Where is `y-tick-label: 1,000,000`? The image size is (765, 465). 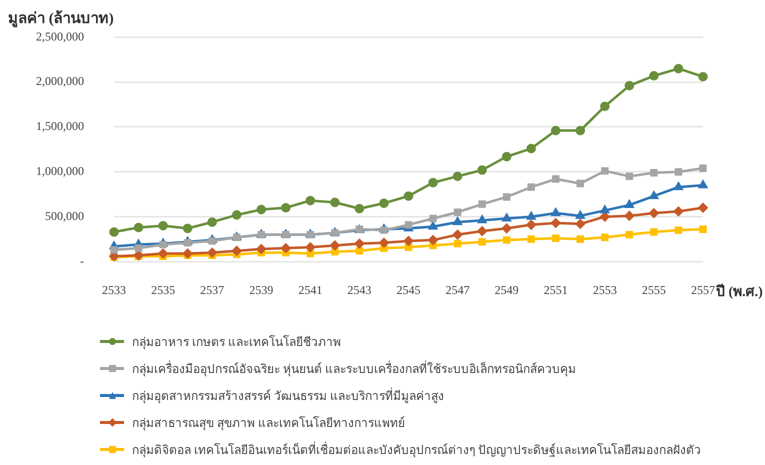 y-tick-label: 1,000,000 is located at coordinates (60, 171).